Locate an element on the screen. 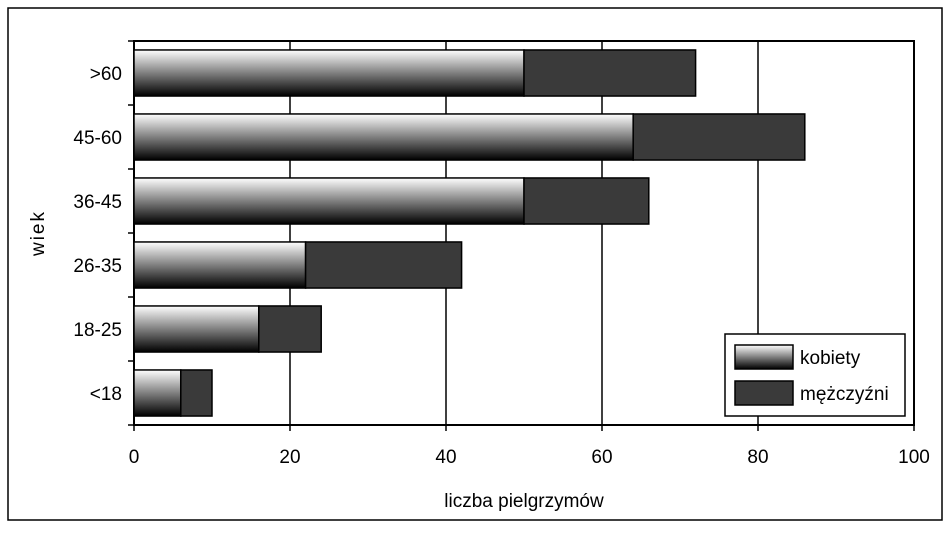 The height and width of the screenshot is (533, 950). legend-swatch-kobiety is located at coordinates (764, 357).